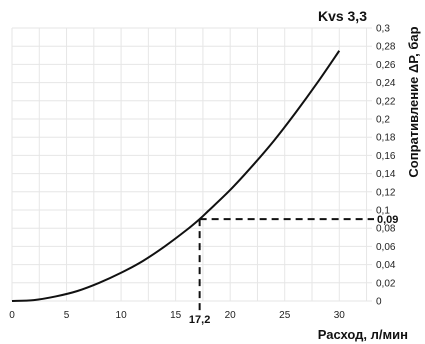 The height and width of the screenshot is (344, 425). I want to click on x-tick-label: 30, so click(340, 315).